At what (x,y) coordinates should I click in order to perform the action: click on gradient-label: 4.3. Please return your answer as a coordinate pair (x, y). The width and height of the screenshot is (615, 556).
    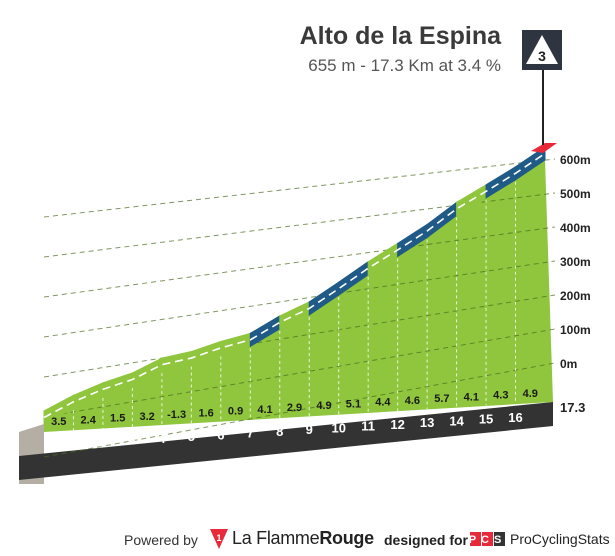
    Looking at the image, I should click on (500, 396).